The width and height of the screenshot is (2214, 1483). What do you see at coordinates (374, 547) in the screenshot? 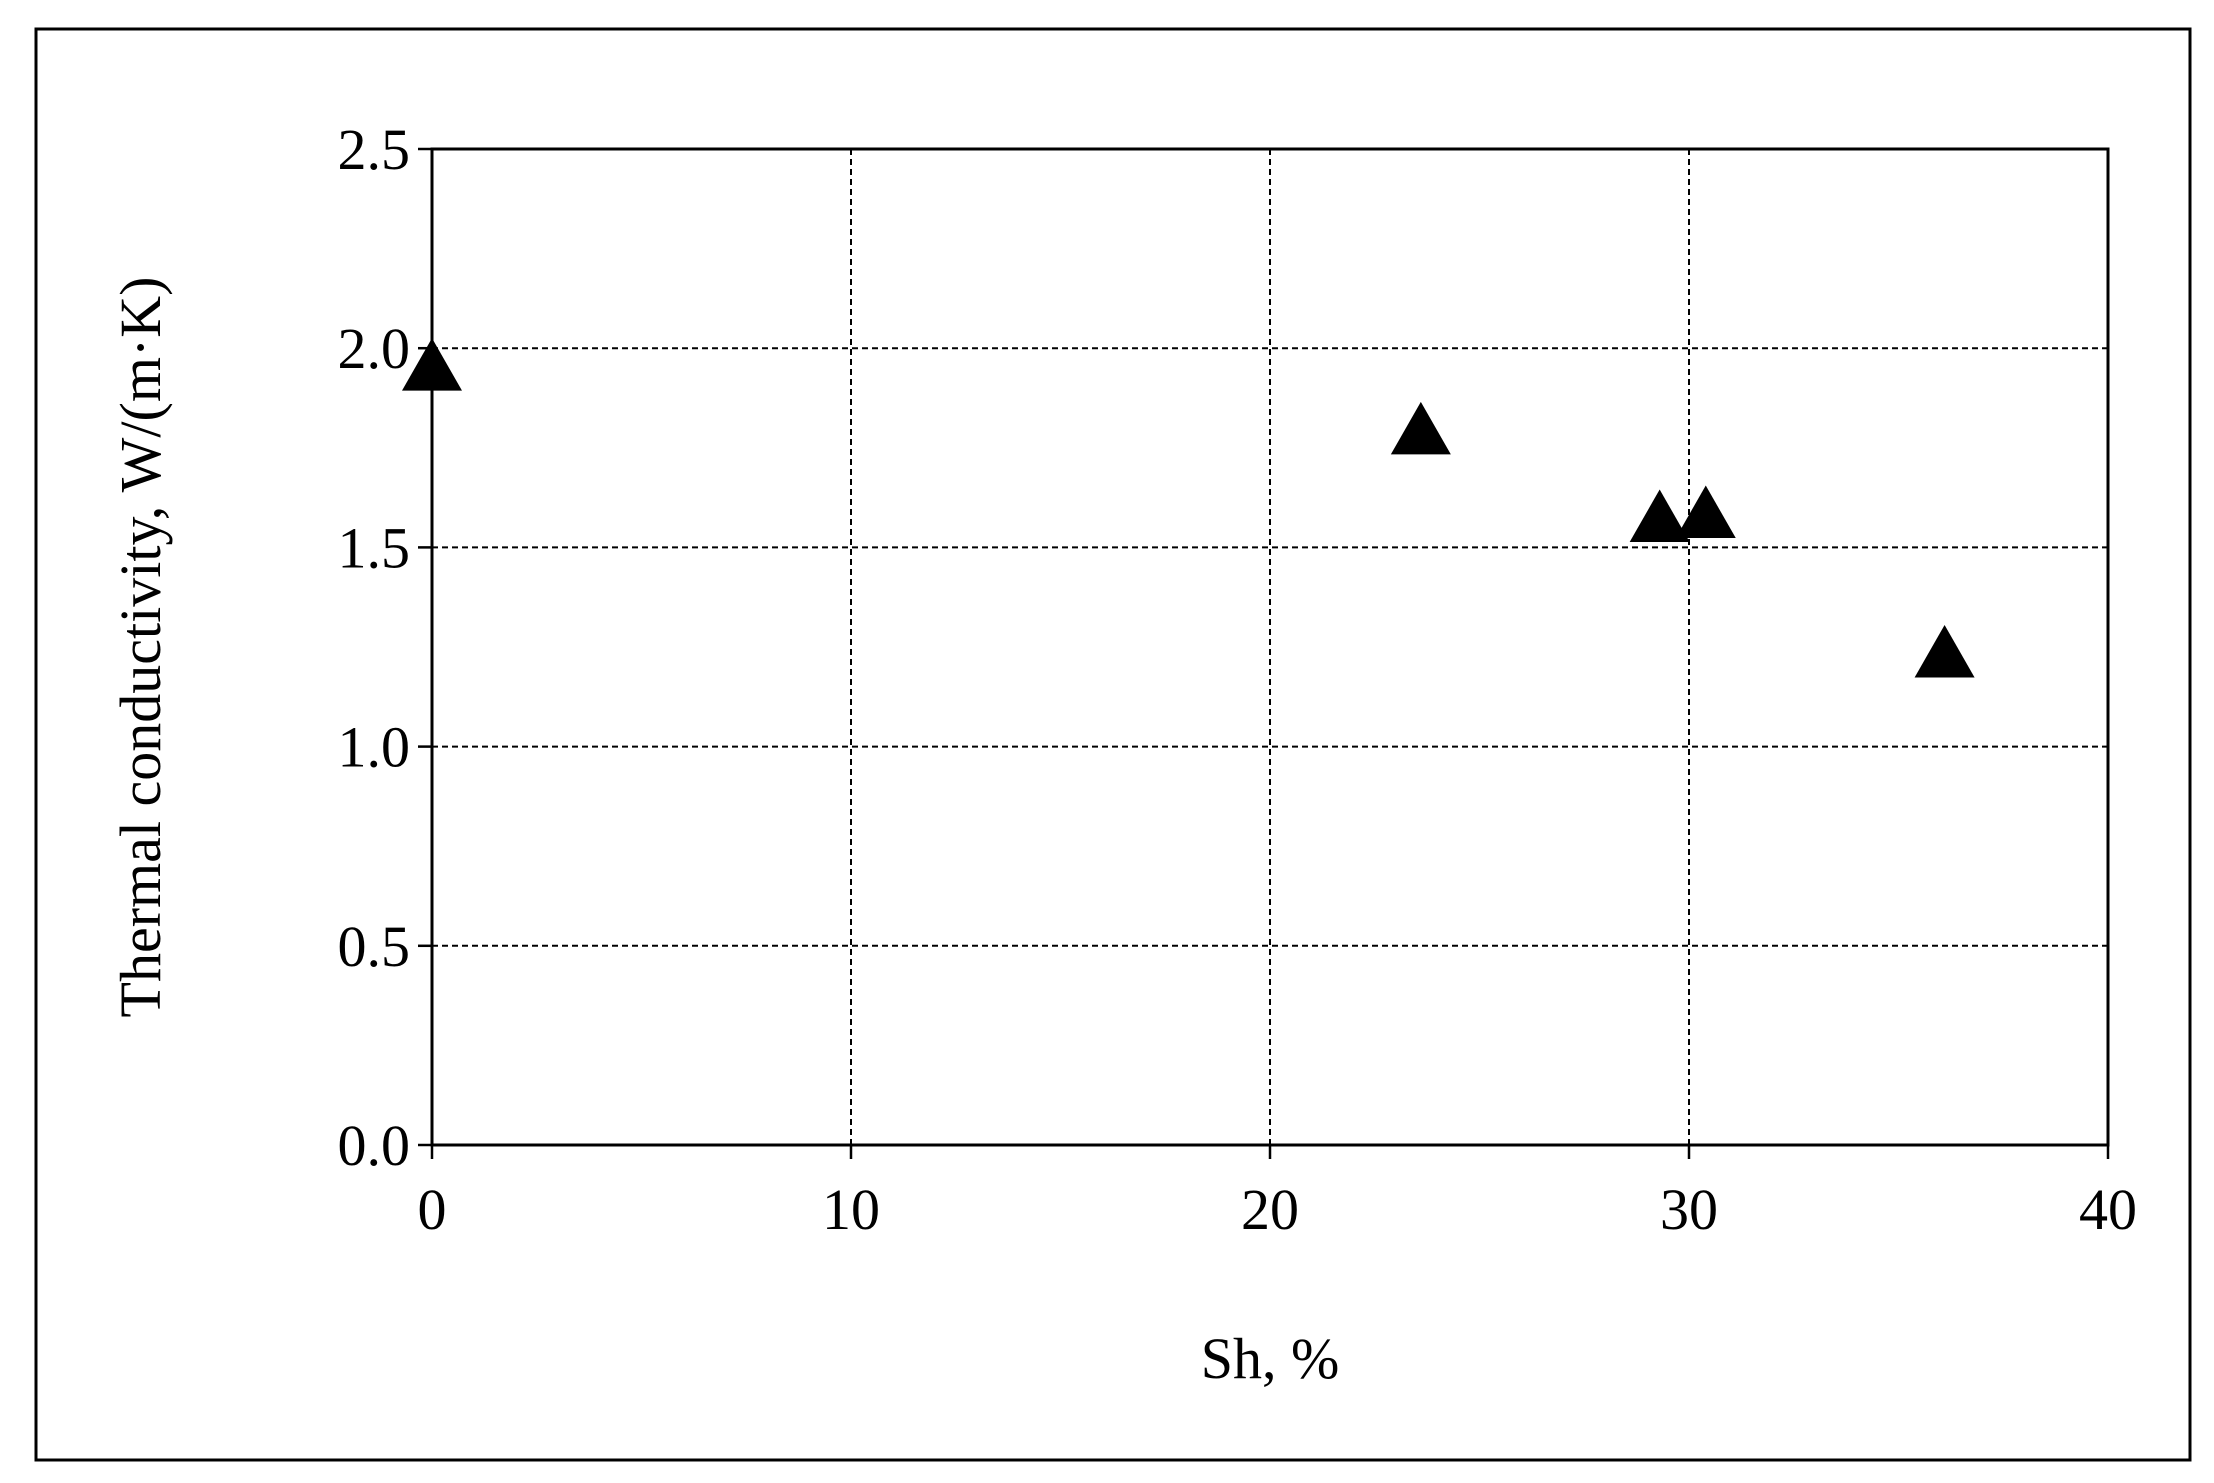
I see `y-tick-label: 1.5` at bounding box center [374, 547].